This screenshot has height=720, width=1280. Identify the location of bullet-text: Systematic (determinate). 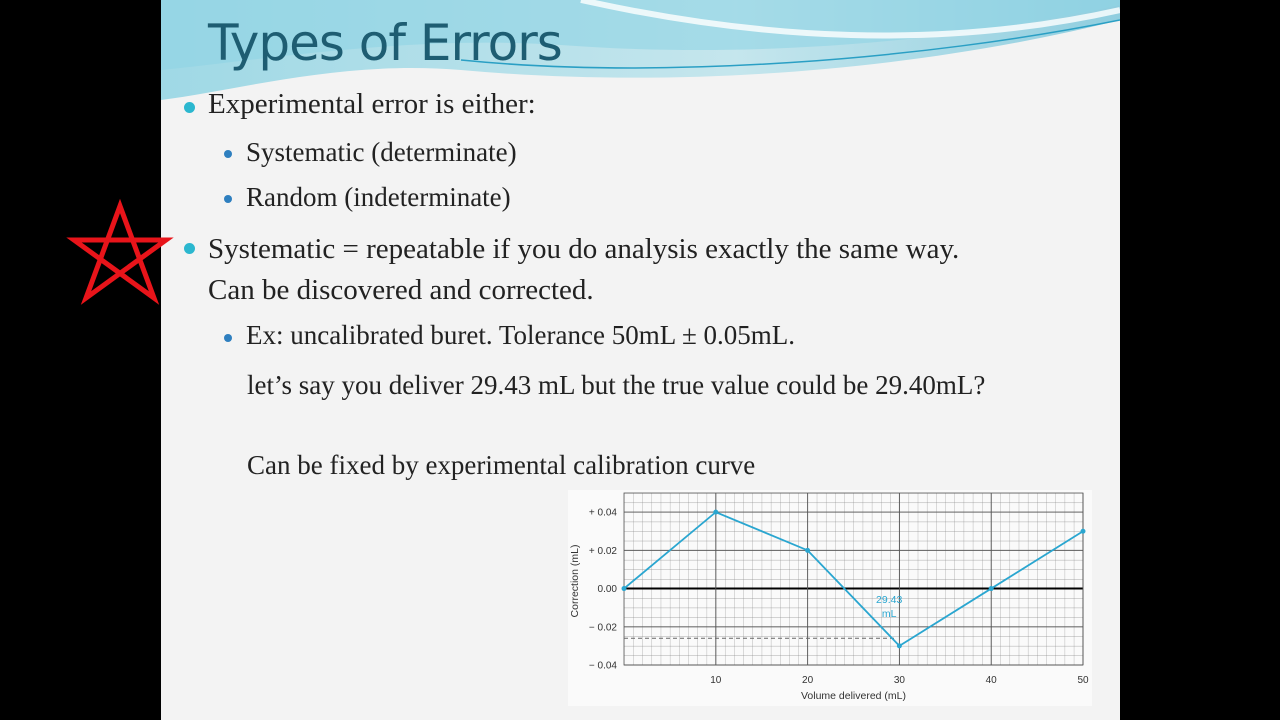
(381, 152).